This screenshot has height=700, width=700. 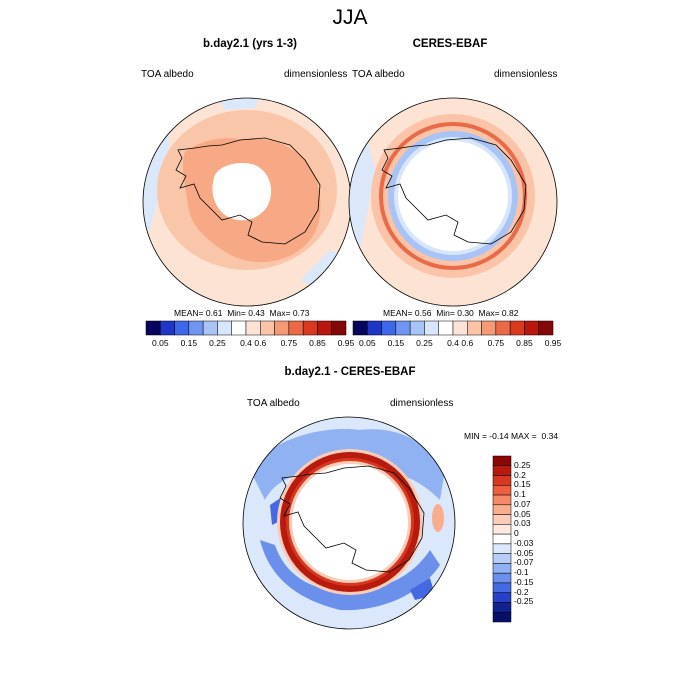 What do you see at coordinates (524, 552) in the screenshot?
I see `diff-colorbar-tick-label: -0.05` at bounding box center [524, 552].